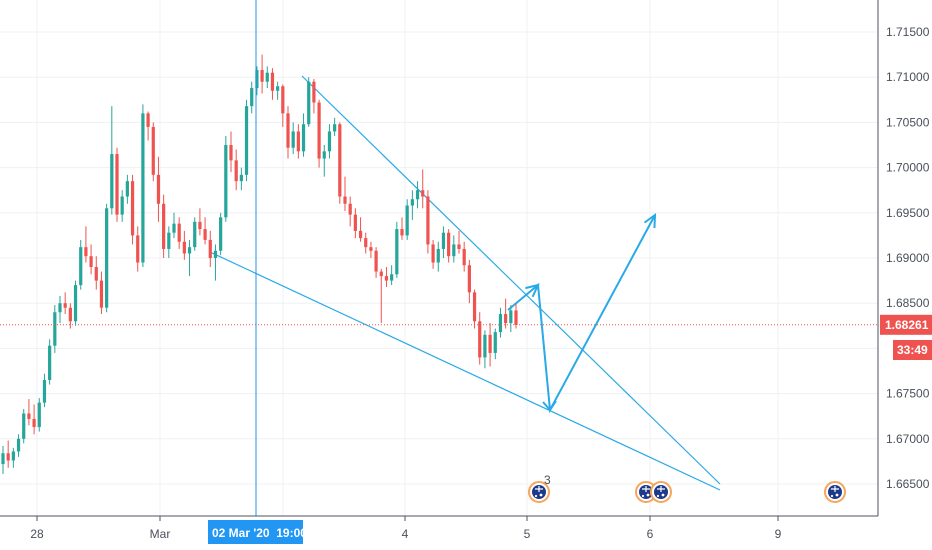 The image size is (932, 550). Describe the element at coordinates (908, 213) in the screenshot. I see `y-tick-label: 1.69500` at that location.